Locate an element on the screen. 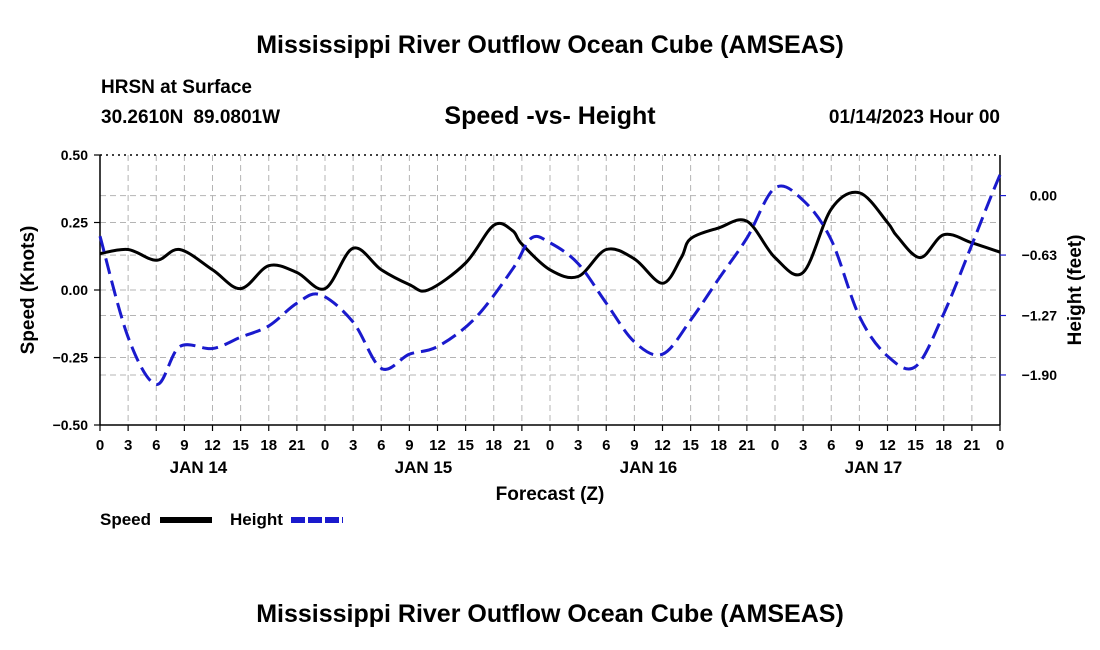 The height and width of the screenshot is (650, 1100). y2-tick-label: −0.63 is located at coordinates (1040, 255).